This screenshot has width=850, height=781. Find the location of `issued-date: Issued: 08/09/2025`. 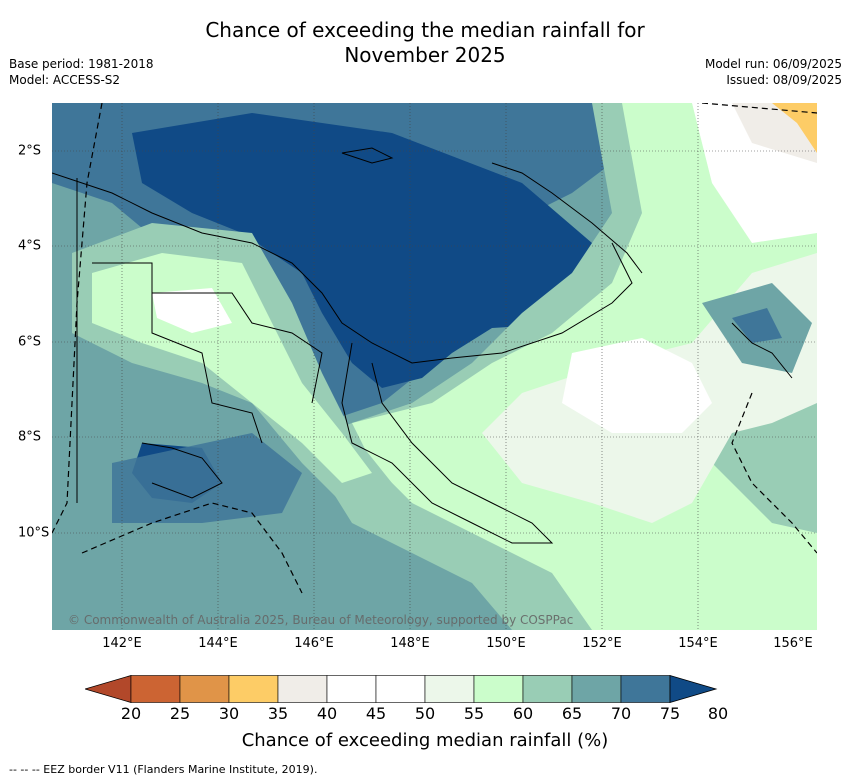

issued-date: Issued: 08/09/2025 is located at coordinates (784, 80).